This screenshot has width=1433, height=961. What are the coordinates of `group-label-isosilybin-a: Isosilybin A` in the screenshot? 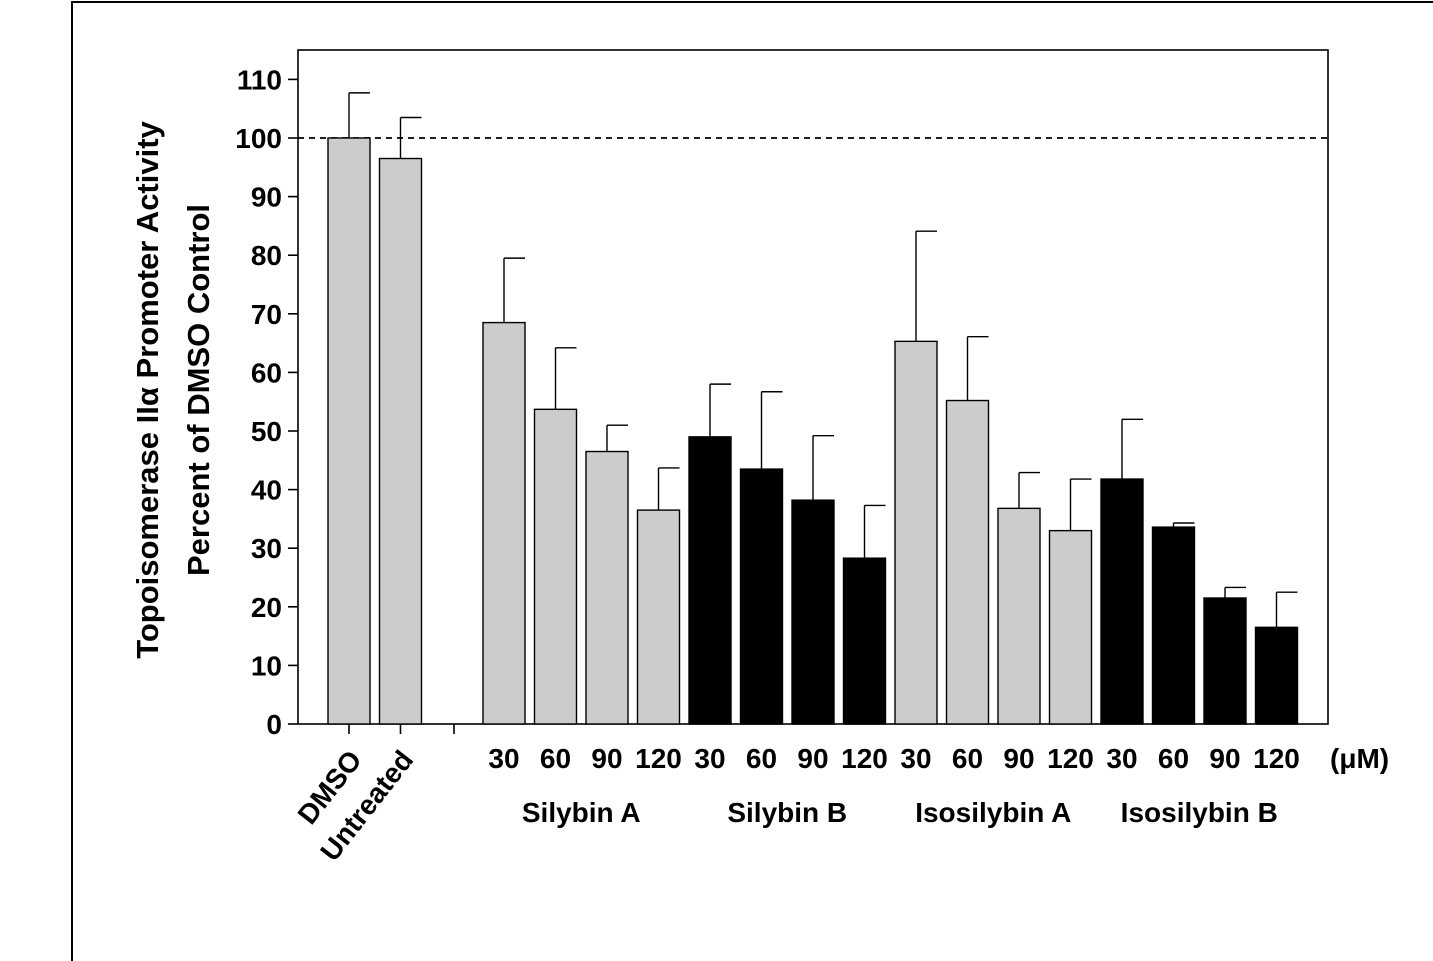 It's located at (993, 812).